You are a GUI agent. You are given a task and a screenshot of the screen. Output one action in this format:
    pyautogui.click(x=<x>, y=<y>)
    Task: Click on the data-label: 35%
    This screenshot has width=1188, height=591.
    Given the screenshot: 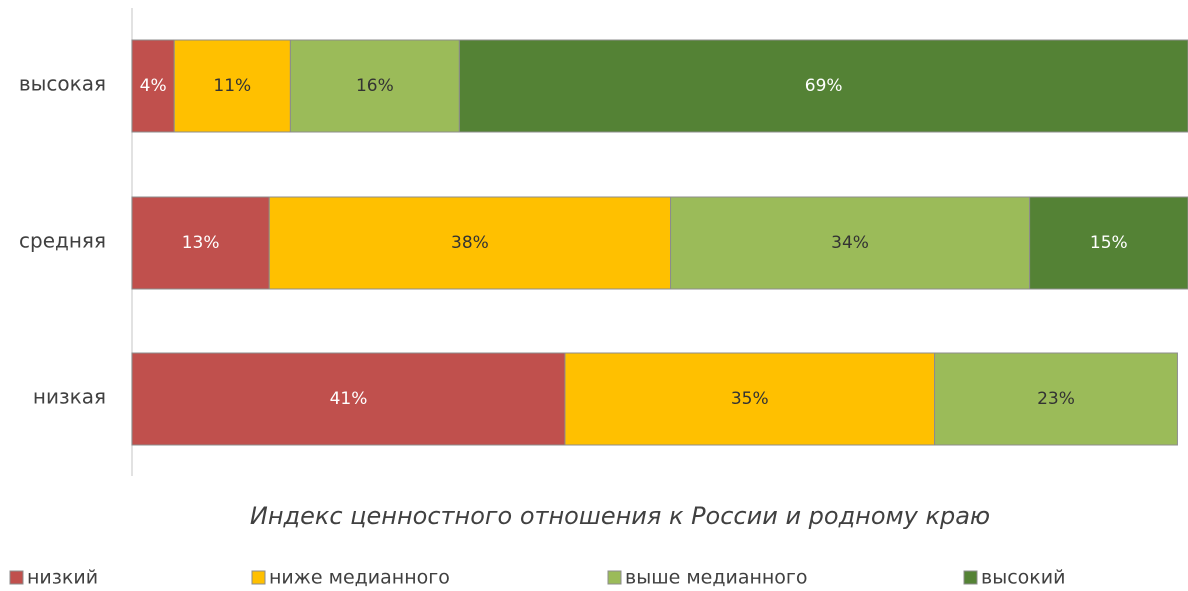 What is the action you would take?
    pyautogui.click(x=750, y=399)
    